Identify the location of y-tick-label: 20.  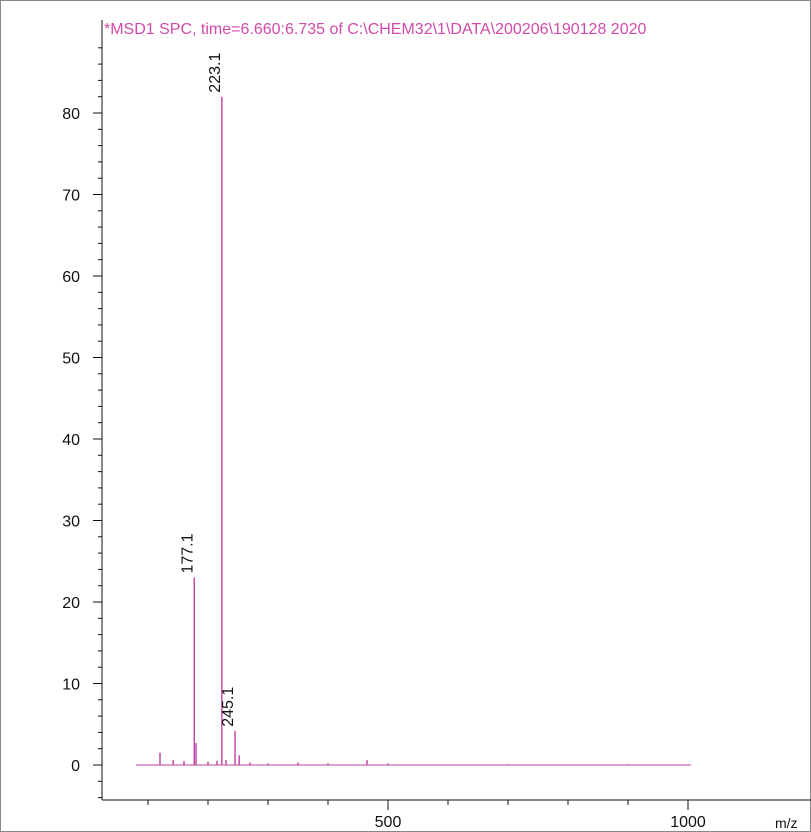
(71, 603).